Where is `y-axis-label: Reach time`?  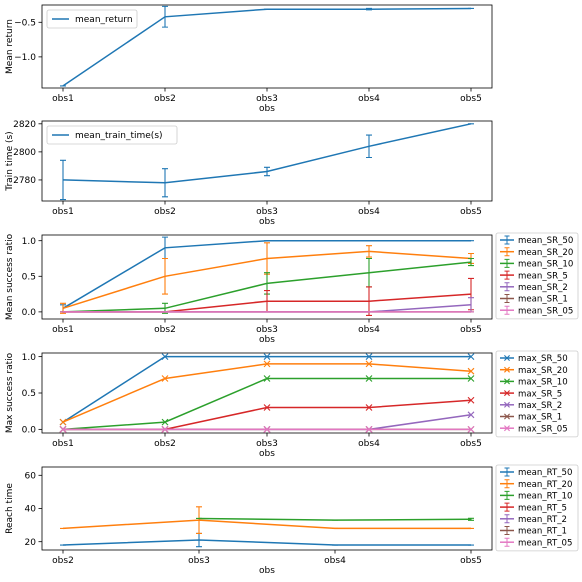 y-axis-label: Reach time is located at coordinates (10, 508).